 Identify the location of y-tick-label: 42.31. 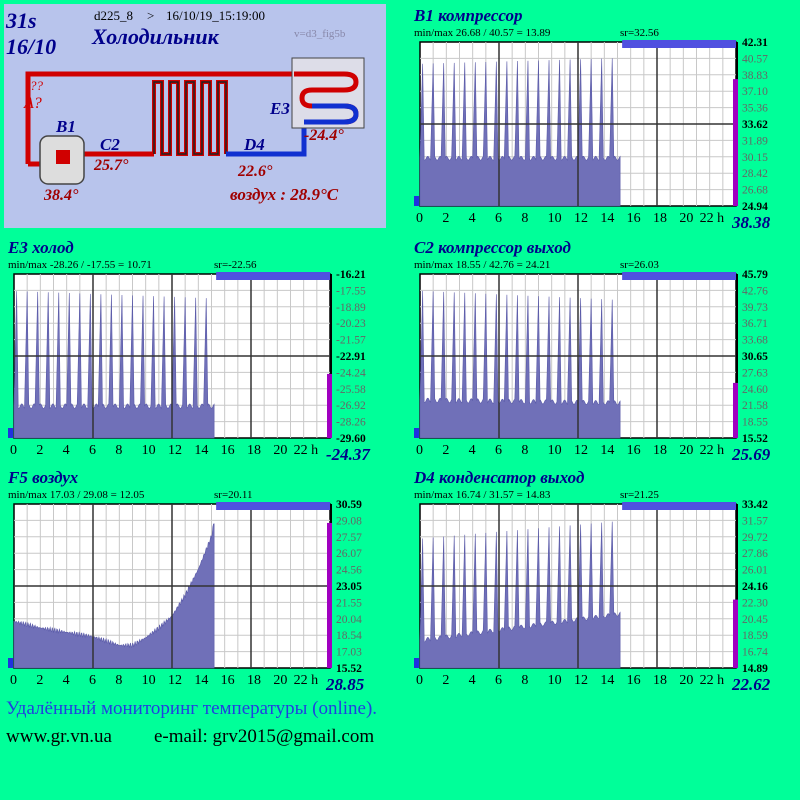
(755, 43).